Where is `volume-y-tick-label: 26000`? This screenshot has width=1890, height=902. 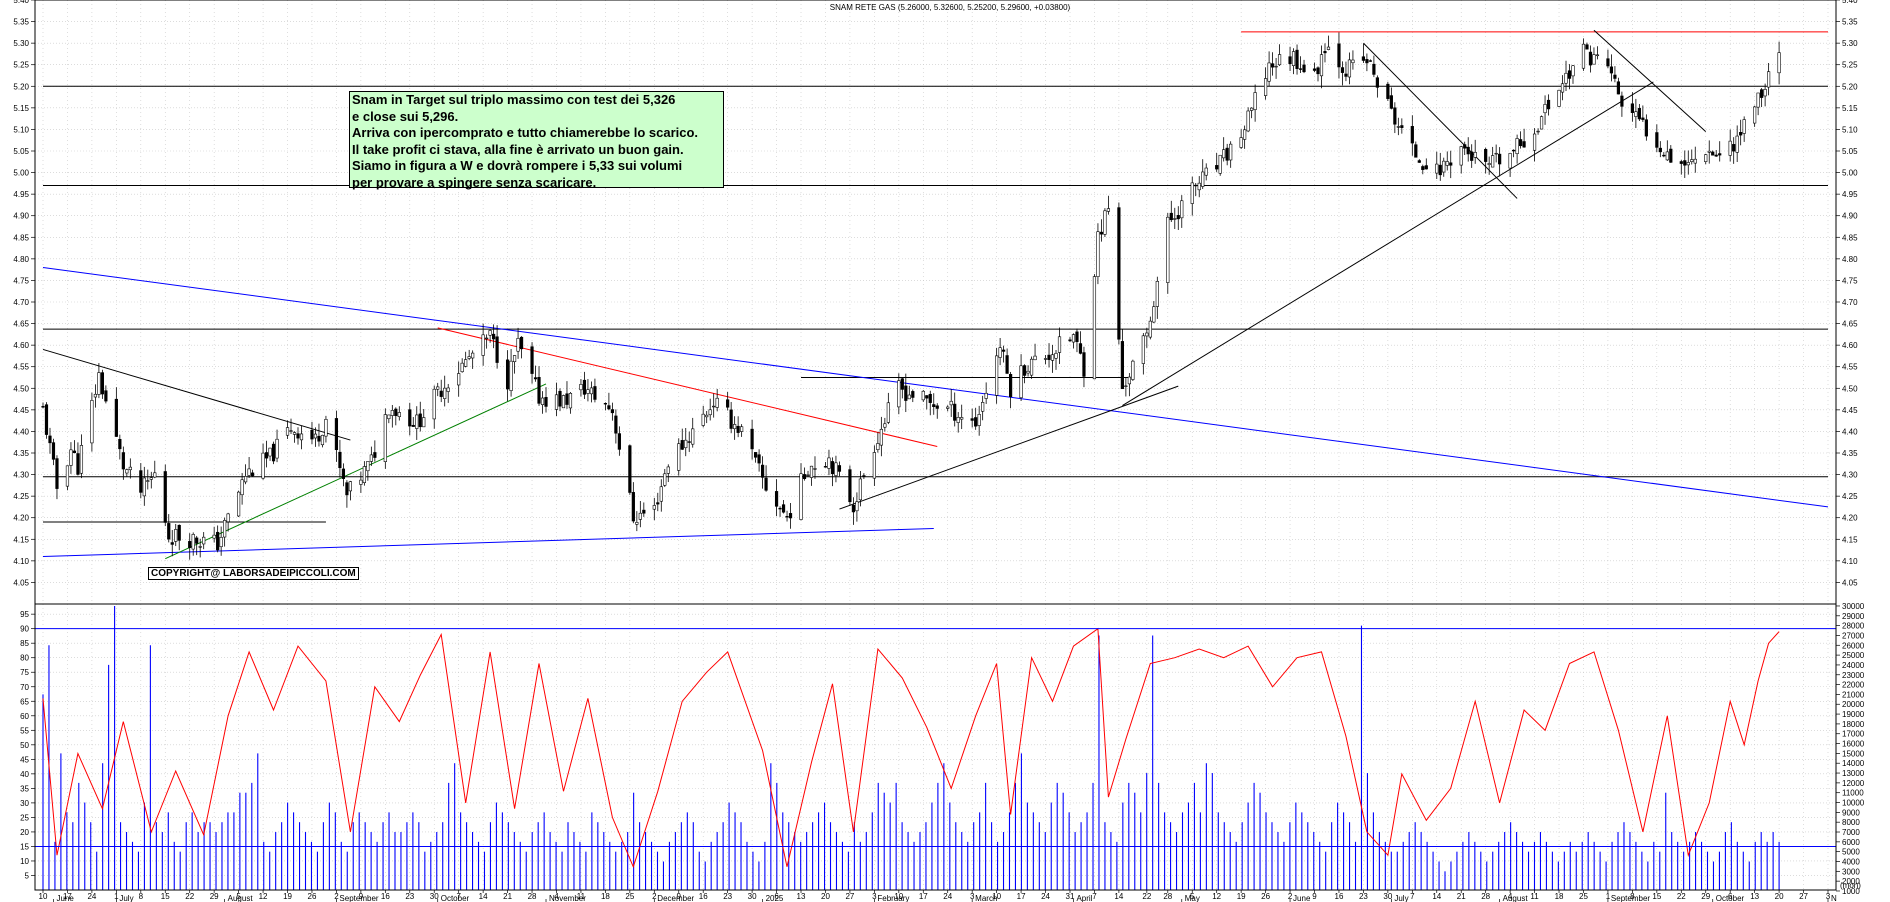
volume-y-tick-label: 26000 is located at coordinates (1853, 645).